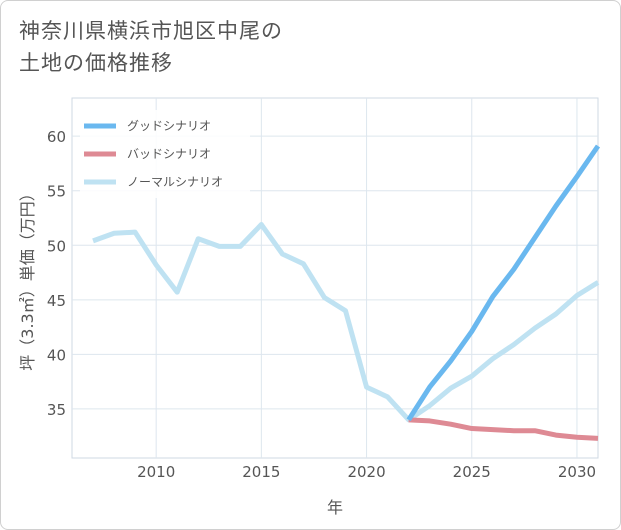 The width and height of the screenshot is (621, 530). Describe the element at coordinates (56, 273) in the screenshot. I see `y-tick-labels: 35 40 45 50 55 60` at that location.